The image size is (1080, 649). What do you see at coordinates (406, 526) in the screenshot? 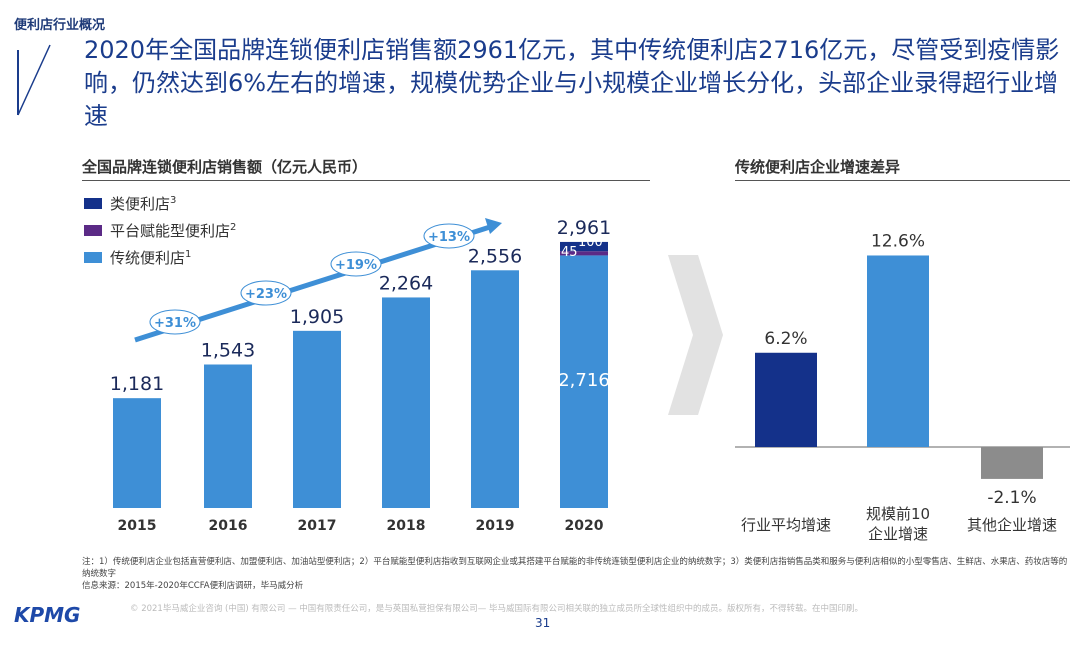
I see `x-tick-label: 2018` at bounding box center [406, 526].